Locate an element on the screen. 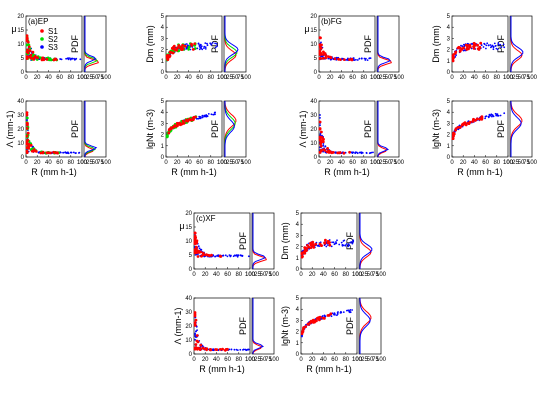 The width and height of the screenshot is (550, 402). legend-marker is located at coordinates (42, 31).